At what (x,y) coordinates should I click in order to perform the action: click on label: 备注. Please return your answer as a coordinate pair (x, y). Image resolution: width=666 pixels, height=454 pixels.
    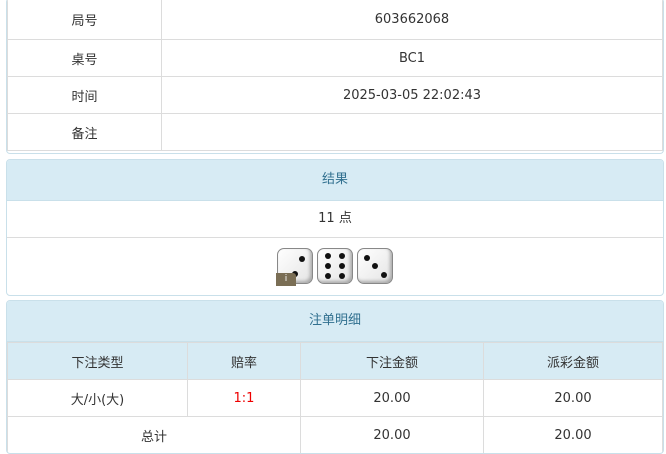
    Looking at the image, I should click on (84, 132).